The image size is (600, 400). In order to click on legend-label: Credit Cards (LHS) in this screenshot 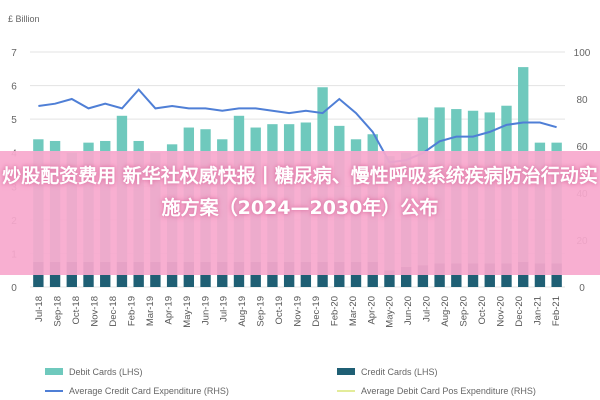, I will do `click(399, 372)`.